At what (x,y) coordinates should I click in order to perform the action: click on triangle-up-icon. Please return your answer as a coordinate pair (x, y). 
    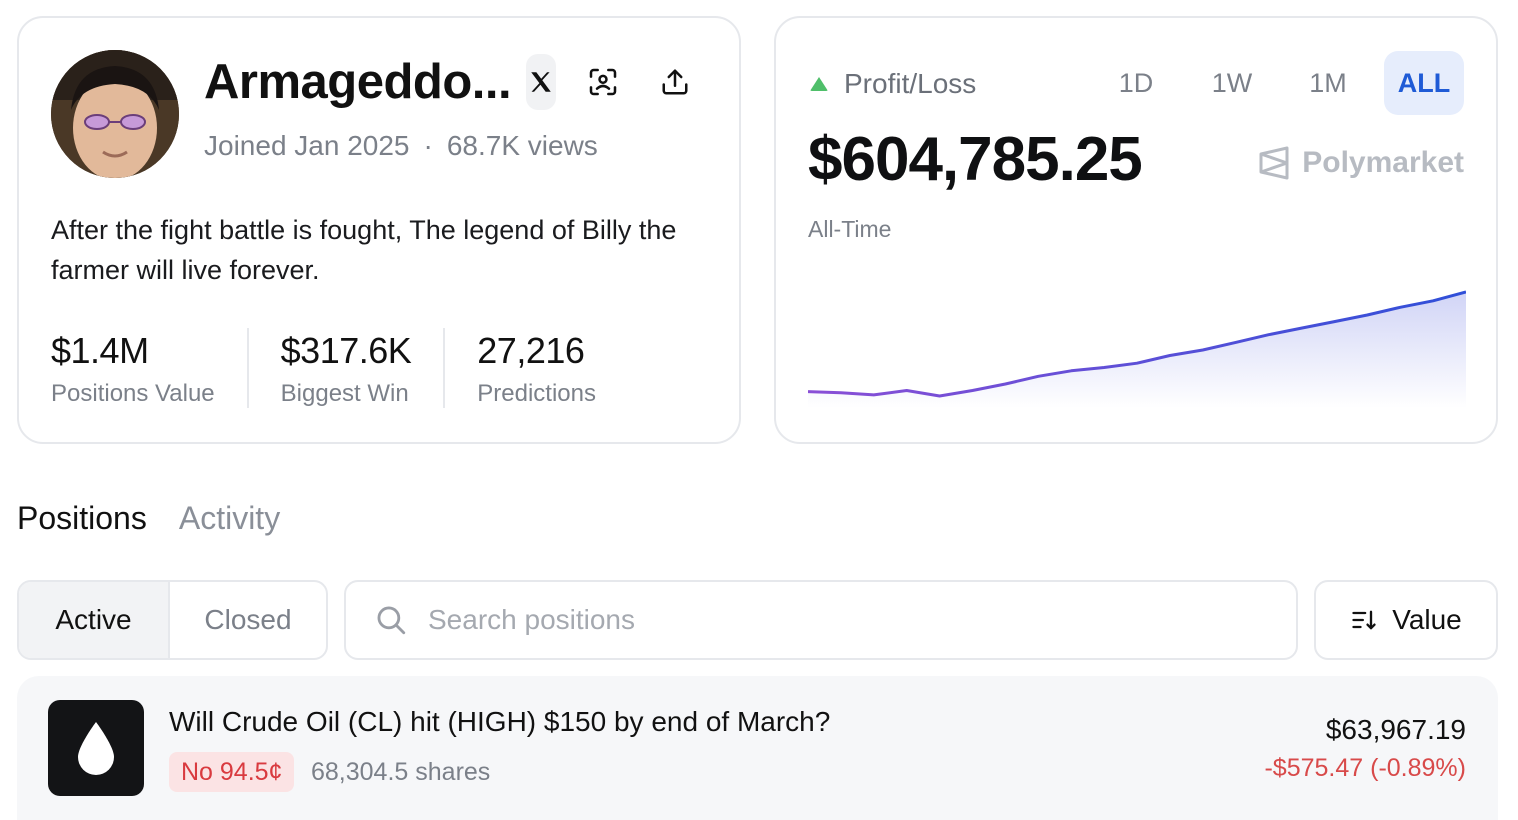
    Looking at the image, I should click on (819, 84).